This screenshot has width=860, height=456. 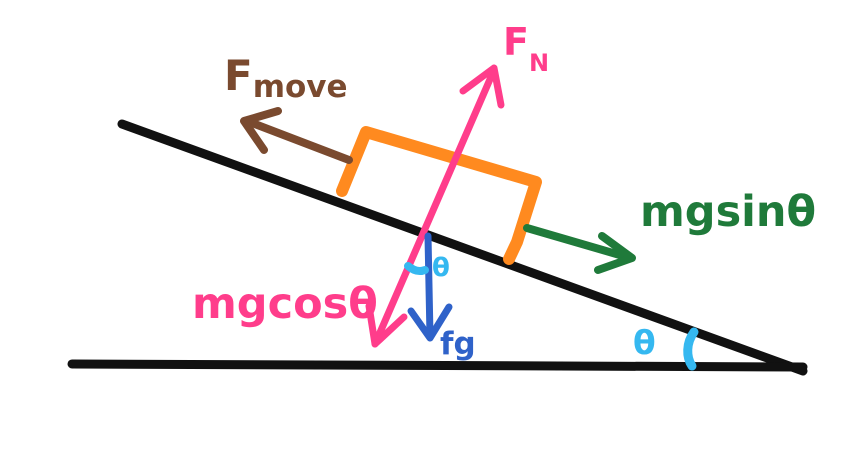 What do you see at coordinates (429, 286) in the screenshot?
I see `fg-arrow` at bounding box center [429, 286].